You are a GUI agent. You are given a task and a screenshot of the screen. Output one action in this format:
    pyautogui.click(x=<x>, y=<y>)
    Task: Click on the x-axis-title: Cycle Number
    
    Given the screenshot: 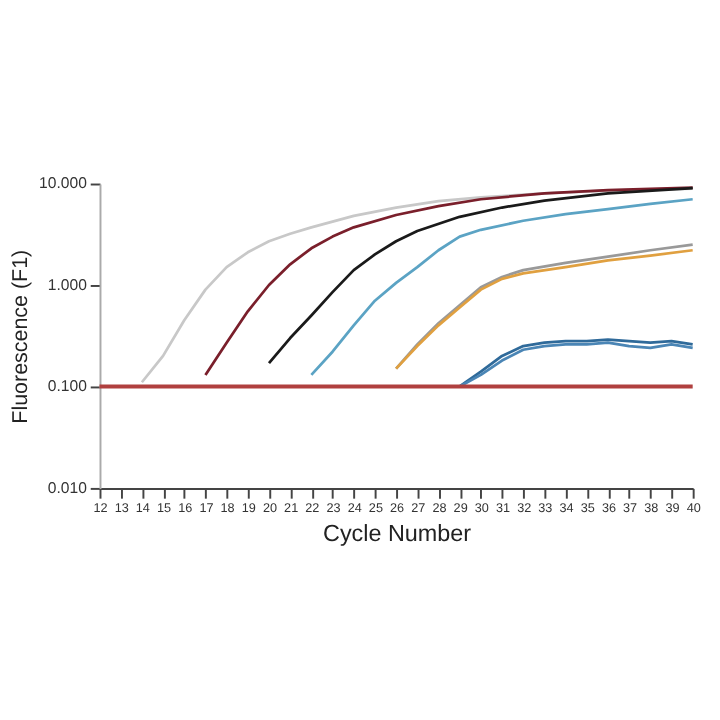 What is the action you would take?
    pyautogui.click(x=397, y=533)
    